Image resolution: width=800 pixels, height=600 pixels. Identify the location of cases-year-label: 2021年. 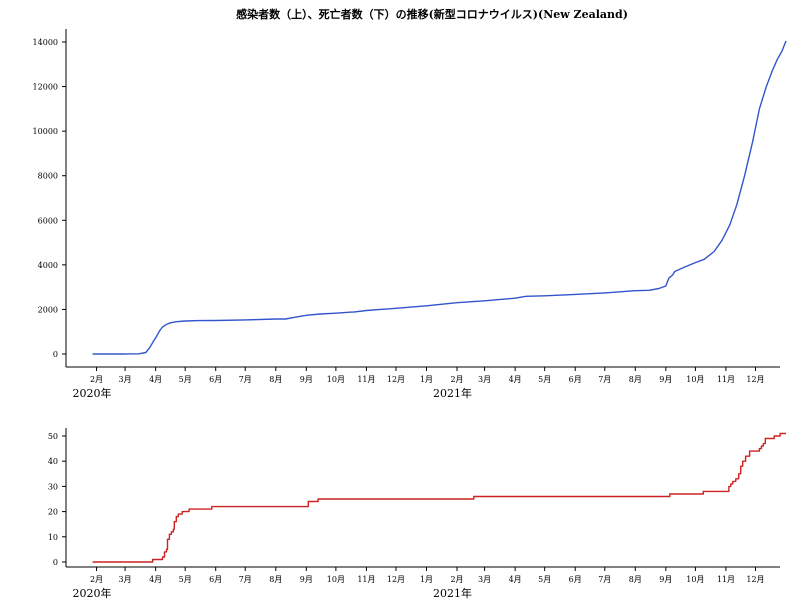
(452, 393).